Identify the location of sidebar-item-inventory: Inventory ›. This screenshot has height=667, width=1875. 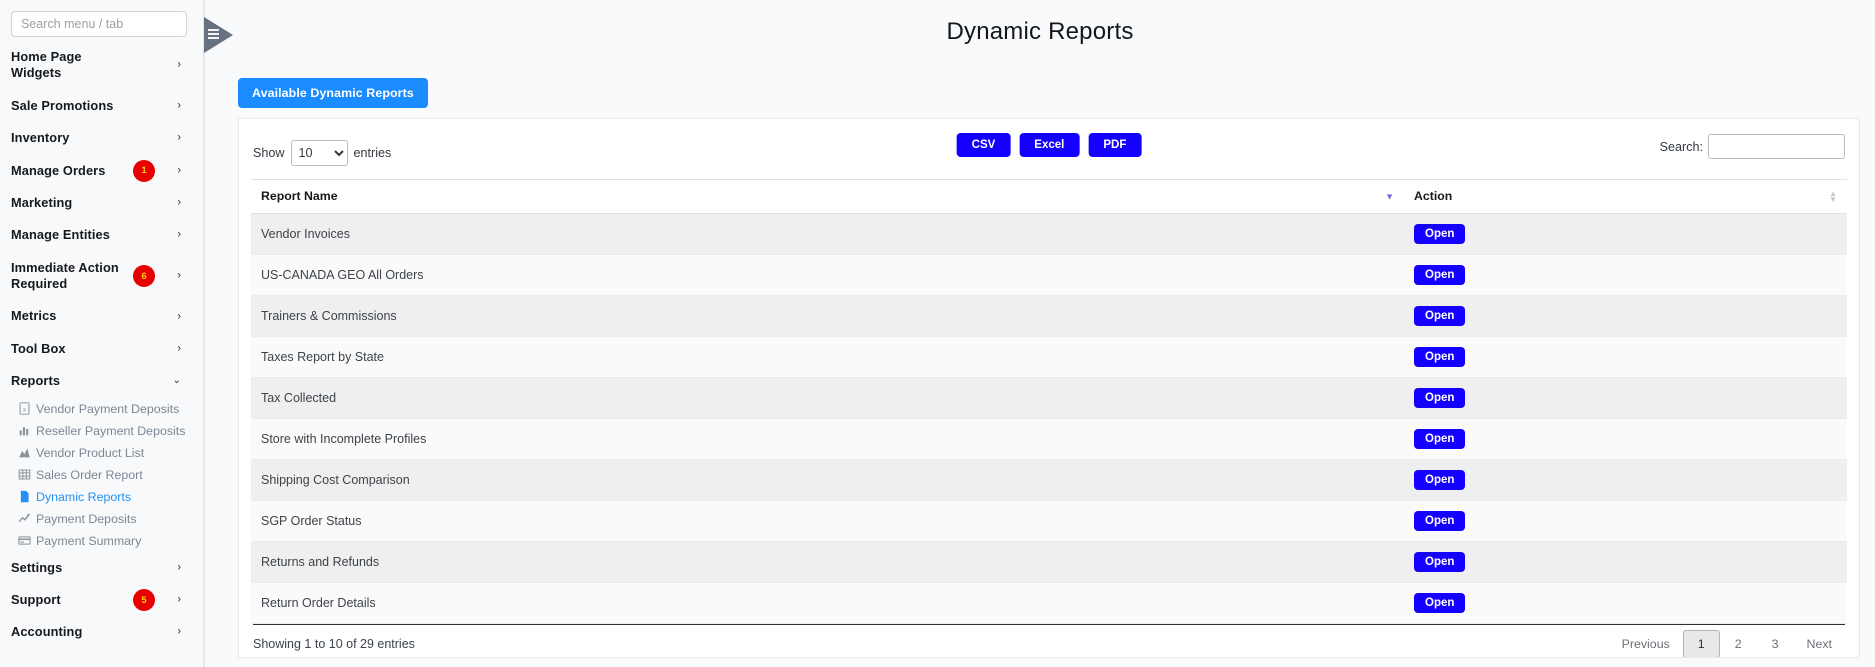
(101, 138).